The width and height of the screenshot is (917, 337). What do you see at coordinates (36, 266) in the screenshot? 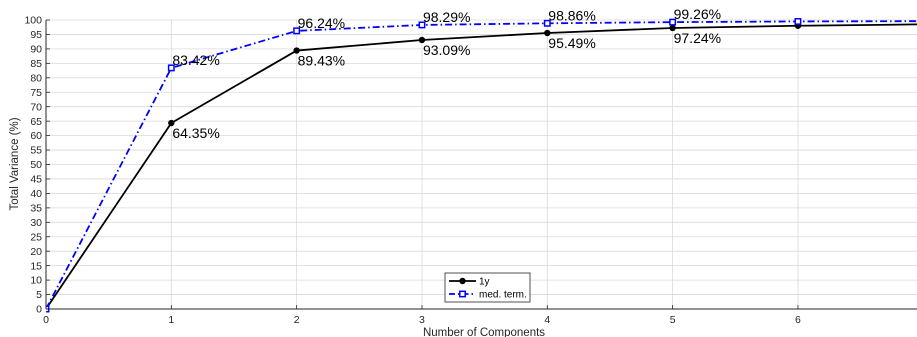
I see `y-tick-label: 15` at bounding box center [36, 266].